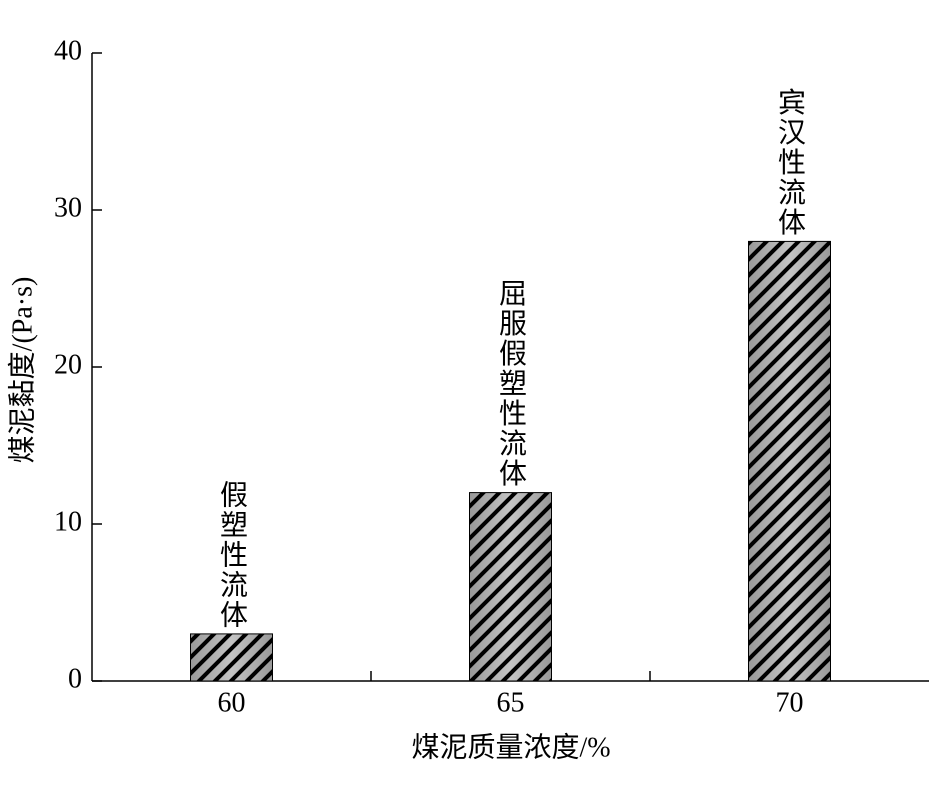 This screenshot has height=796, width=931. I want to click on x-tick-label: 65, so click(511, 702).